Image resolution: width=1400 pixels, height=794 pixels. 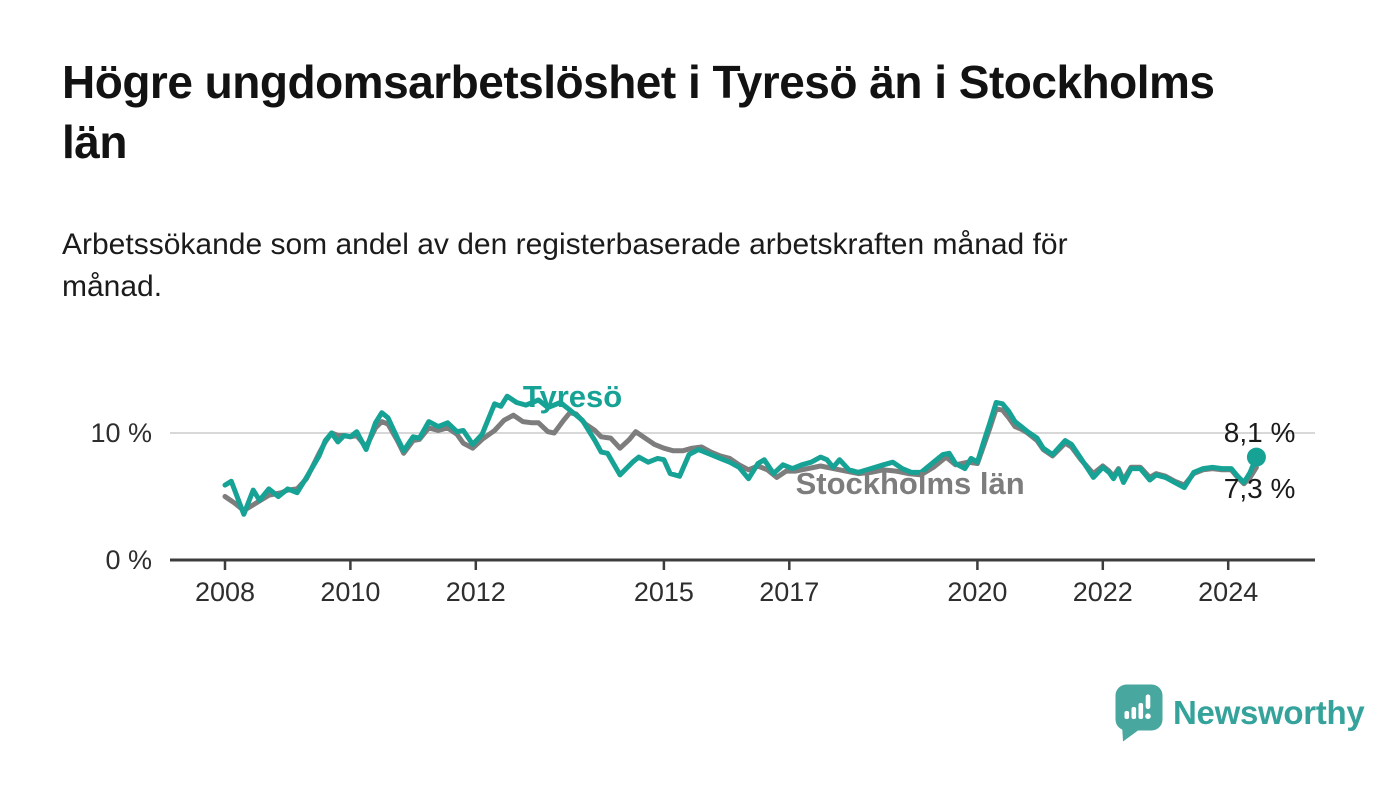 What do you see at coordinates (94, 142) in the screenshot?
I see `page-title-line2: län` at bounding box center [94, 142].